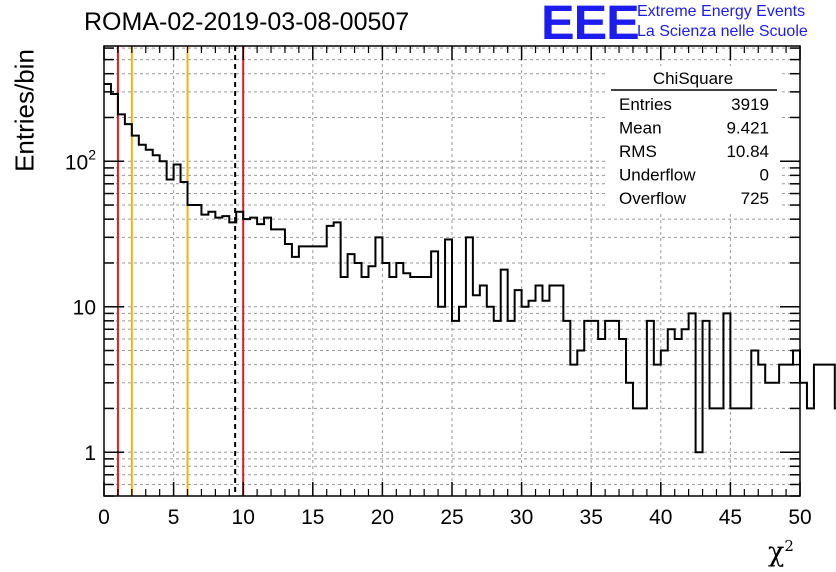 This screenshot has height=572, width=836. I want to click on x-tick-label: 50, so click(799, 517).